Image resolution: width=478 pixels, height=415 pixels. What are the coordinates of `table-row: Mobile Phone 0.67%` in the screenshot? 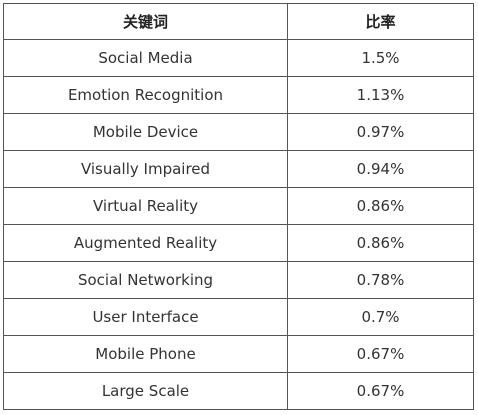 It's located at (238, 354).